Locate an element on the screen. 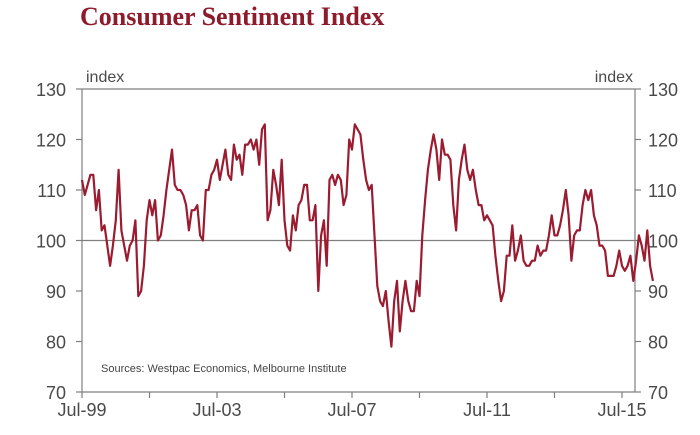 The height and width of the screenshot is (435, 700). y-tick-label-left: 90 is located at coordinates (56, 292).